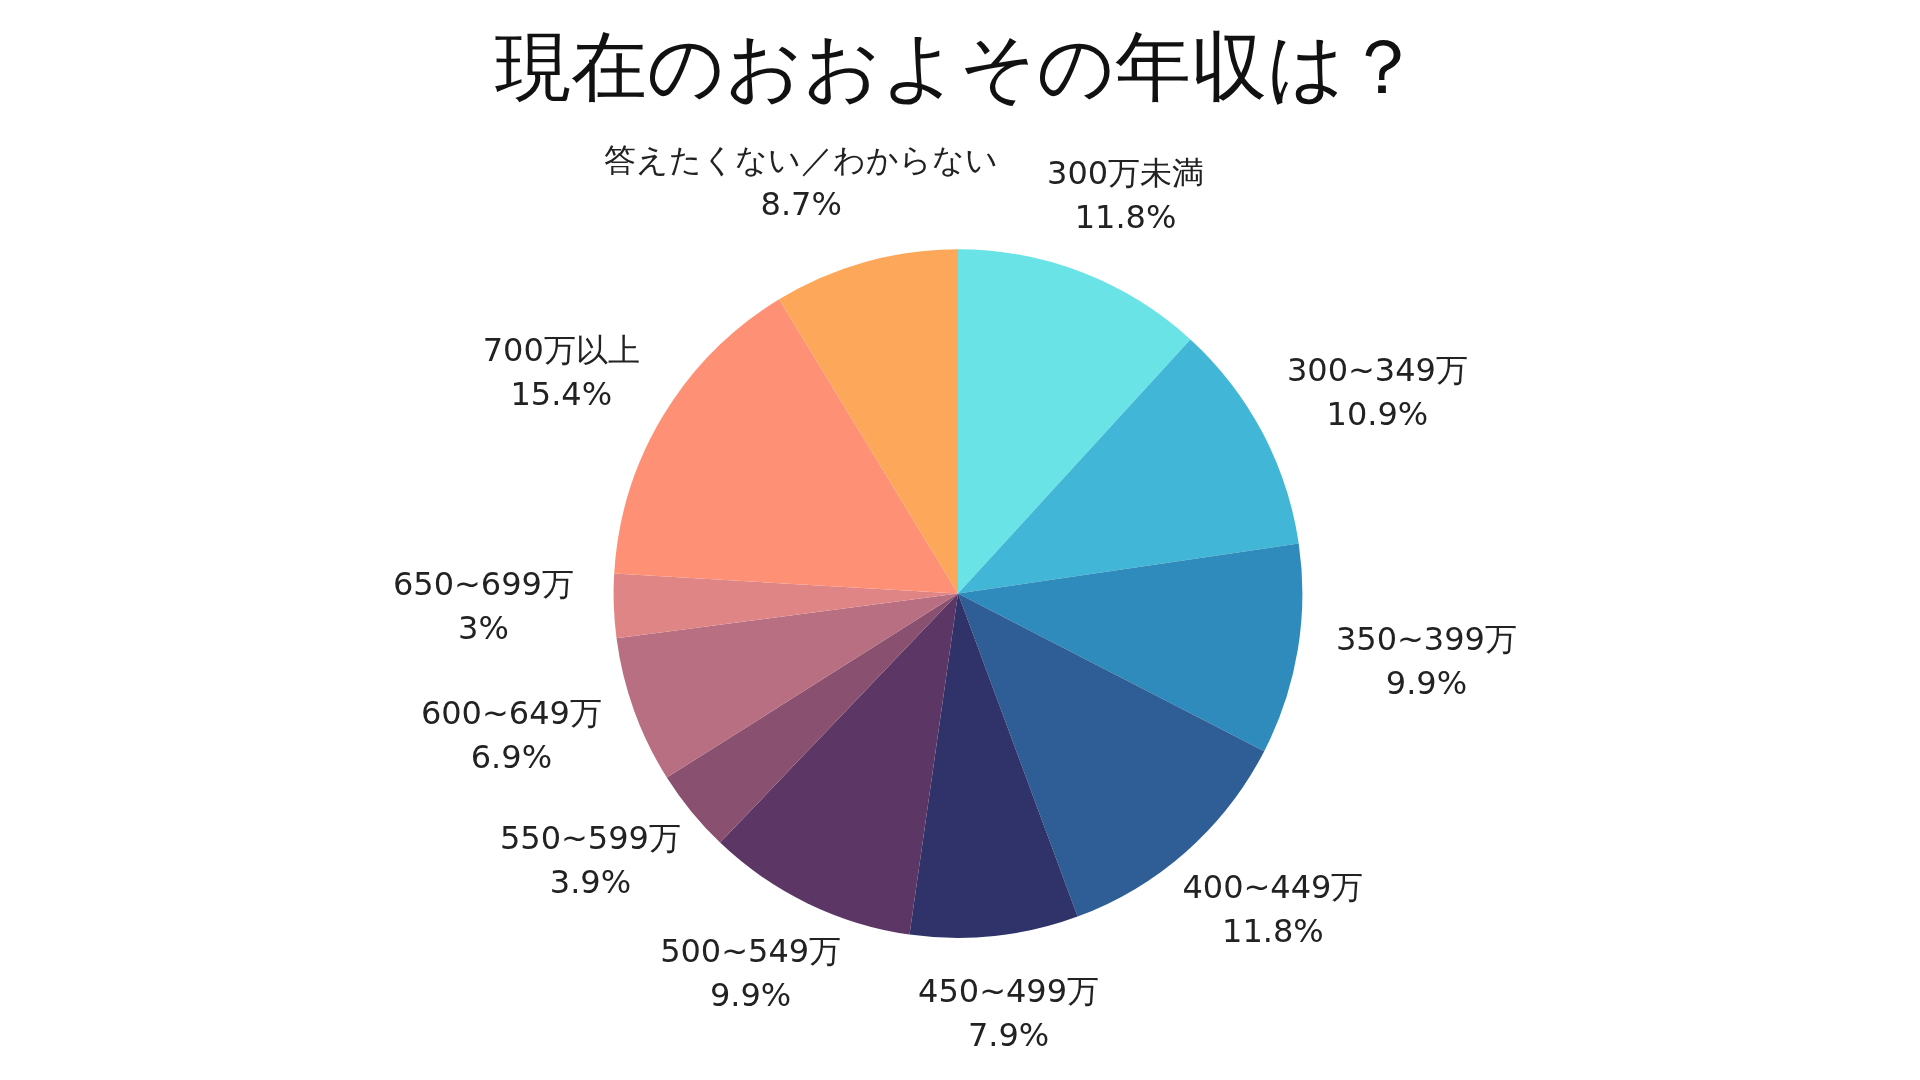 Image resolution: width=1920 pixels, height=1080 pixels. Describe the element at coordinates (561, 394) in the screenshot. I see `data-label: 15.4%` at that location.